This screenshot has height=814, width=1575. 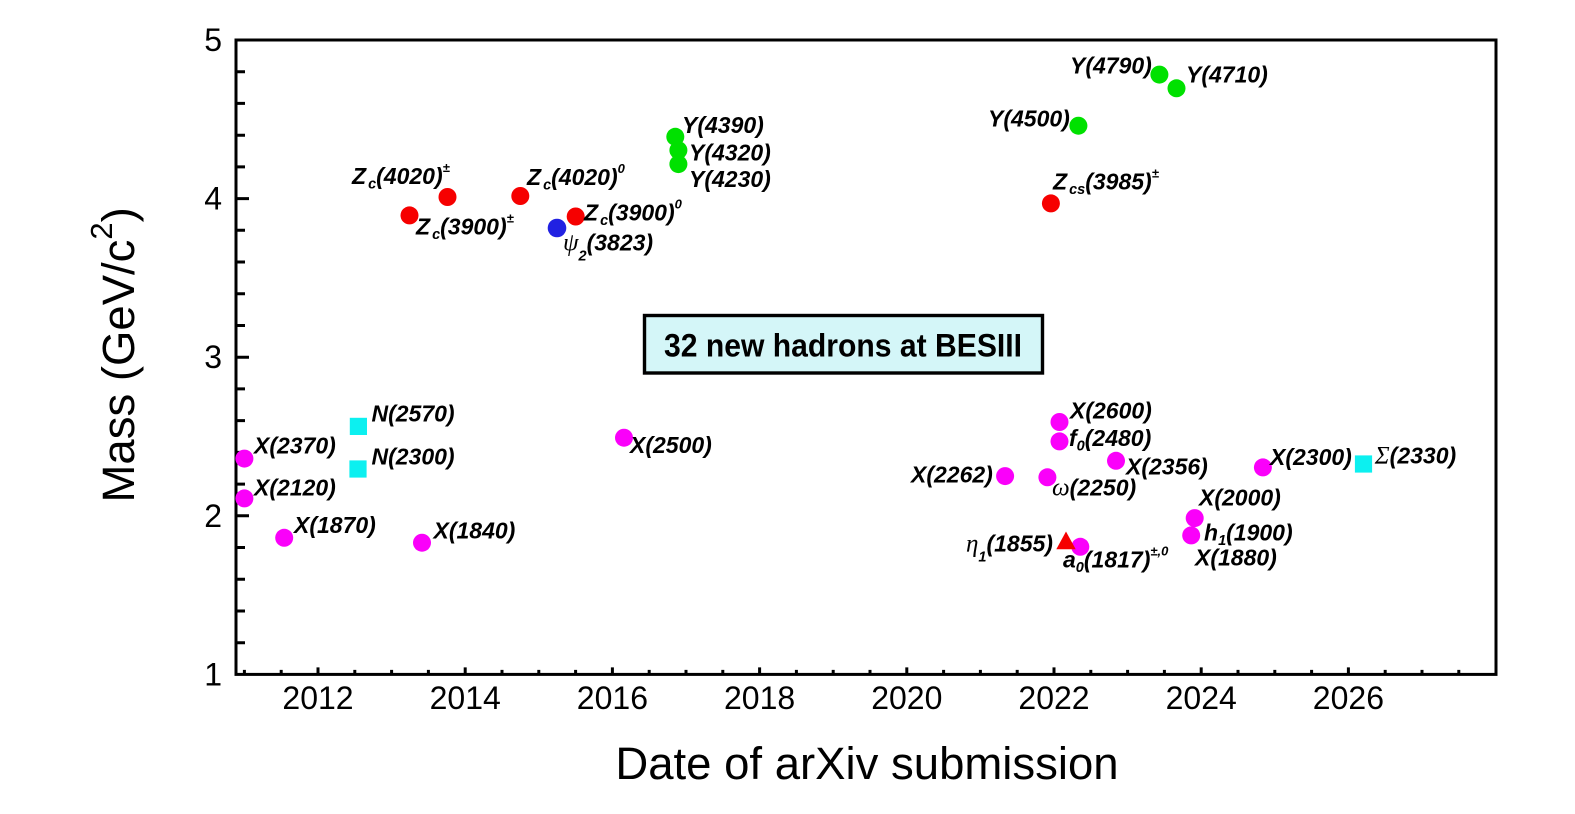 I want to click on svg-text: ω(2250), so click(x=1094, y=487).